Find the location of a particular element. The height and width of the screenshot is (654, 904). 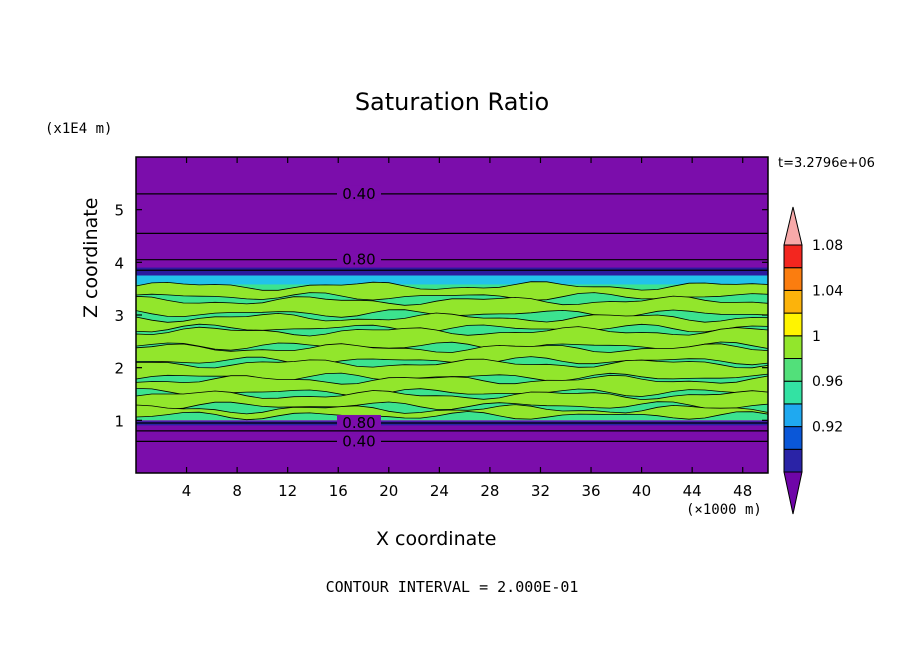

contour-label-3: 0.40 is located at coordinates (358, 441).